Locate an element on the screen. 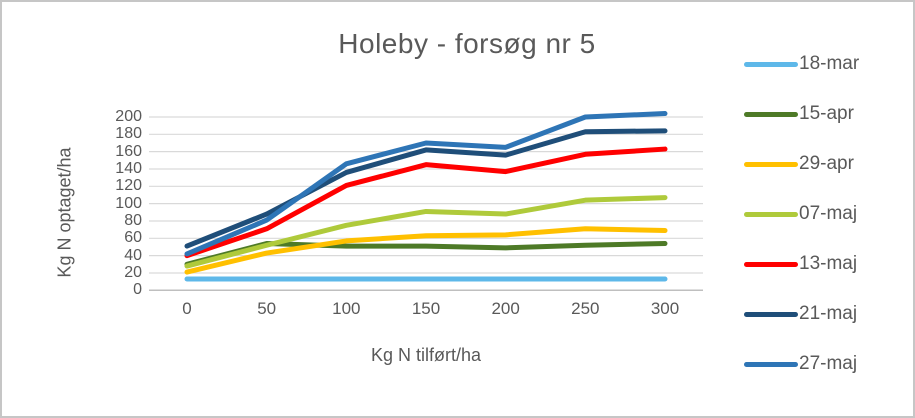 The height and width of the screenshot is (418, 915). chart-title: Holeby - forsøg nr 5 is located at coordinates (467, 43).